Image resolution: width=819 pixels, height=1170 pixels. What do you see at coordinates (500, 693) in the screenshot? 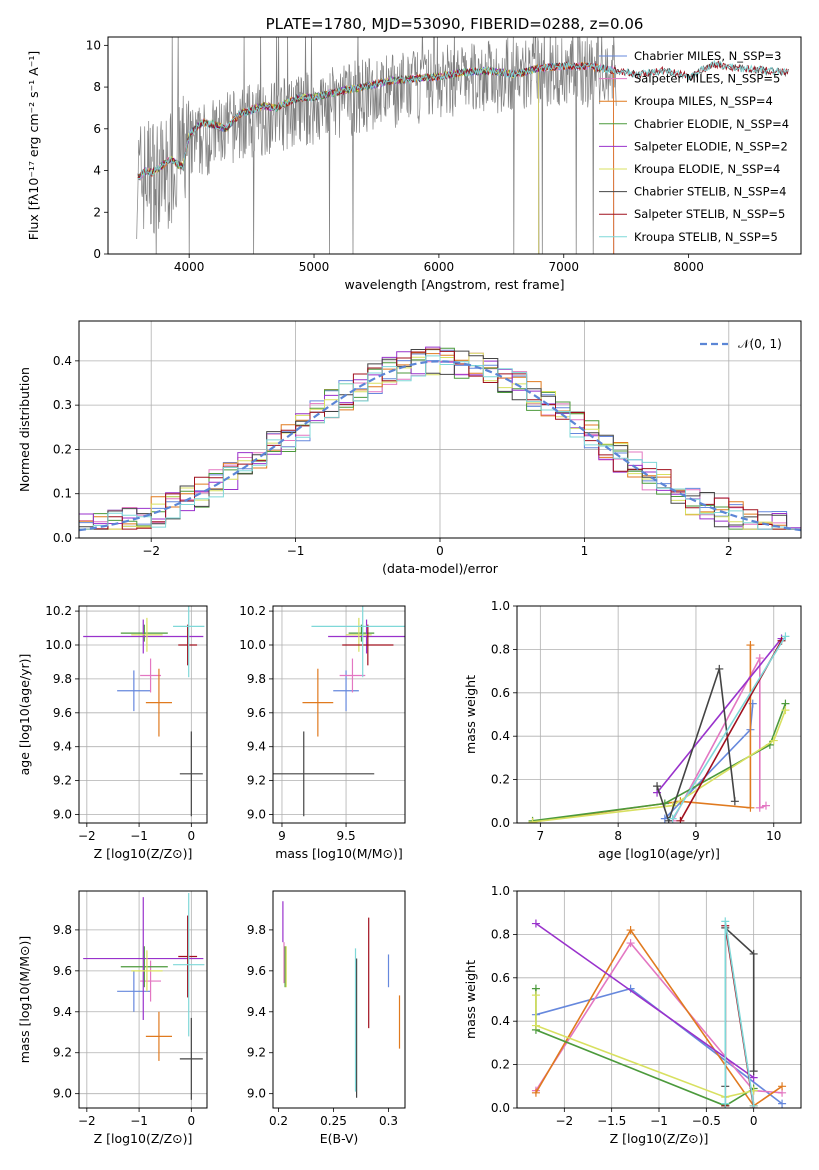
I see `y-tick-label: 0.6` at bounding box center [500, 693].